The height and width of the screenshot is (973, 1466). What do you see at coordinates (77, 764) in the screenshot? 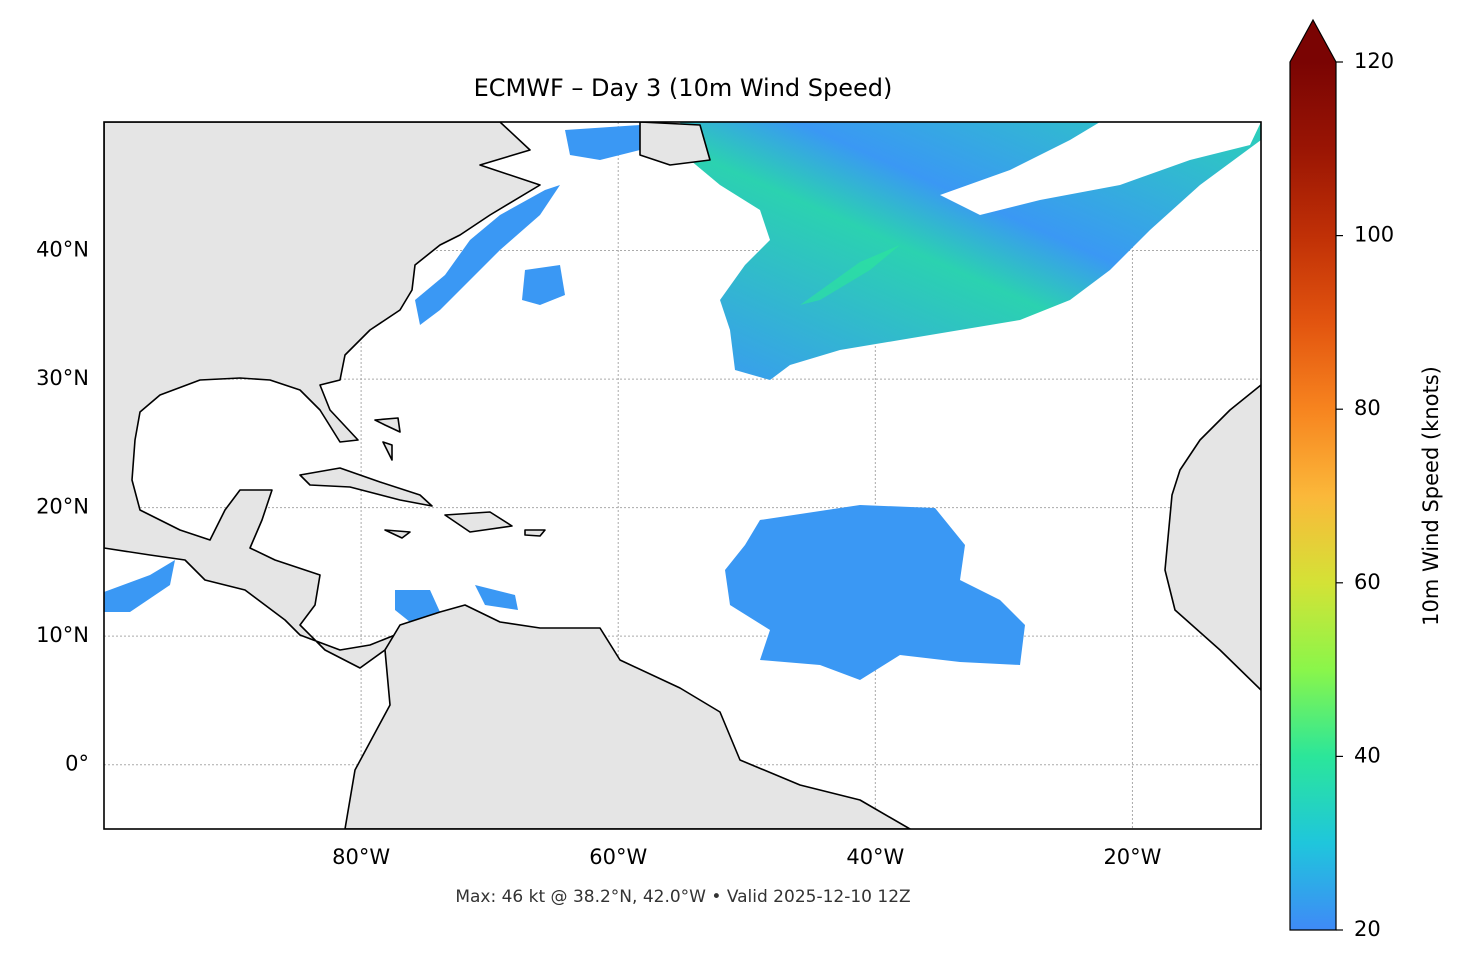
I see `y-tick-label: 0°` at bounding box center [77, 764].